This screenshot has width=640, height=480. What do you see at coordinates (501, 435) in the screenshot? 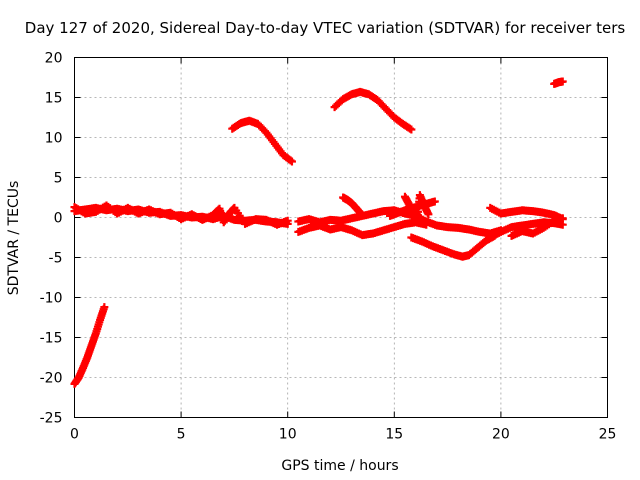
I see `x-tick-label: 20` at bounding box center [501, 435].